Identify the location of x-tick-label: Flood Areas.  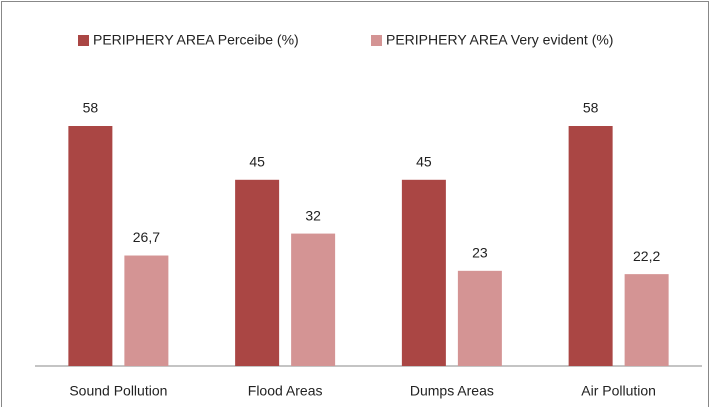
(285, 391).